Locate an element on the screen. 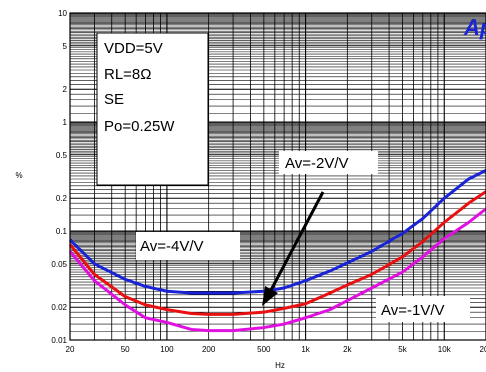 Image resolution: width=486 pixels, height=372 pixels. conditions-box: VDD=5V RL=8Ω SE Po=0.25W is located at coordinates (152, 109).